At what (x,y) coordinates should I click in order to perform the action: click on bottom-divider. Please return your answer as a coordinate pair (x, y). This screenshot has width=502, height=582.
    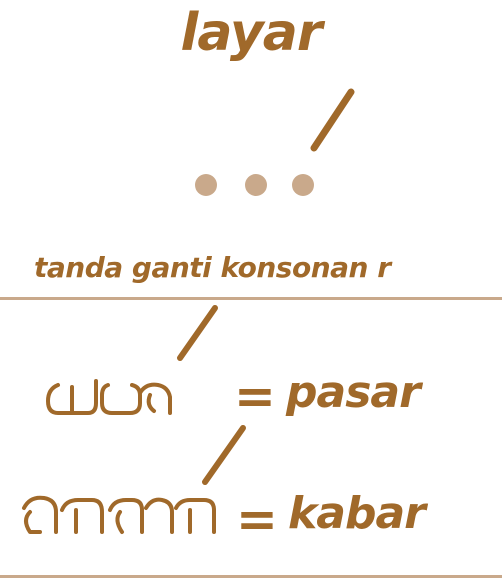
    Looking at the image, I should click on (251, 576).